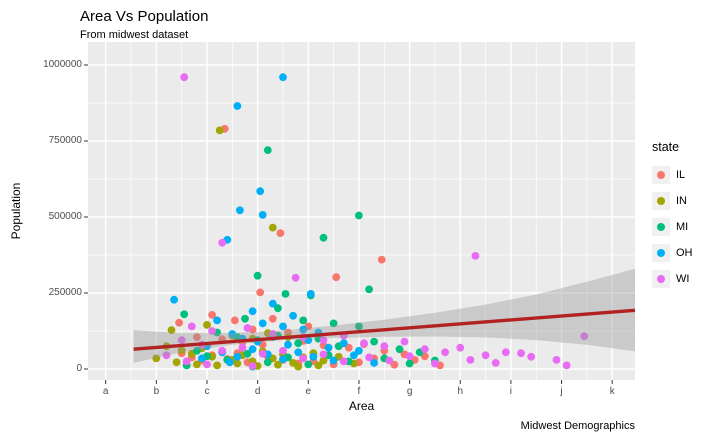 This screenshot has height=445, width=720. I want to click on legend-label: WI, so click(683, 279).